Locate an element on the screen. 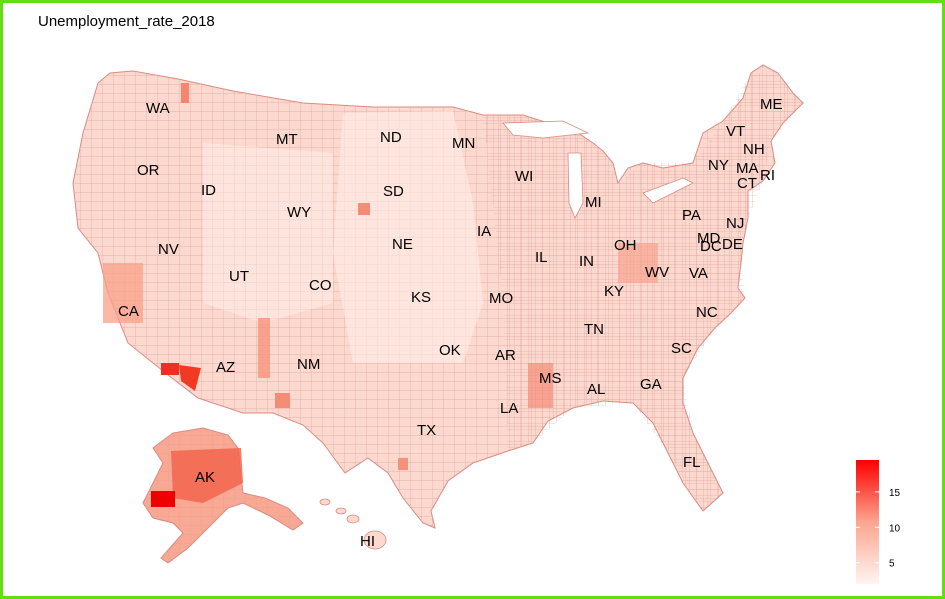  state-label-mt: MT is located at coordinates (287, 139).